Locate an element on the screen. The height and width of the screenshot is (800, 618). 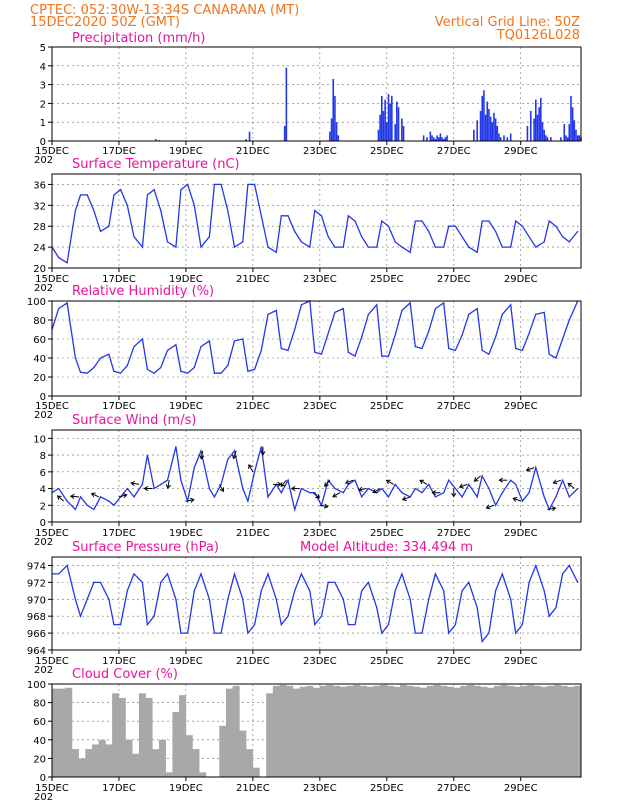
y-tick-label: 60 is located at coordinates (39, 340).